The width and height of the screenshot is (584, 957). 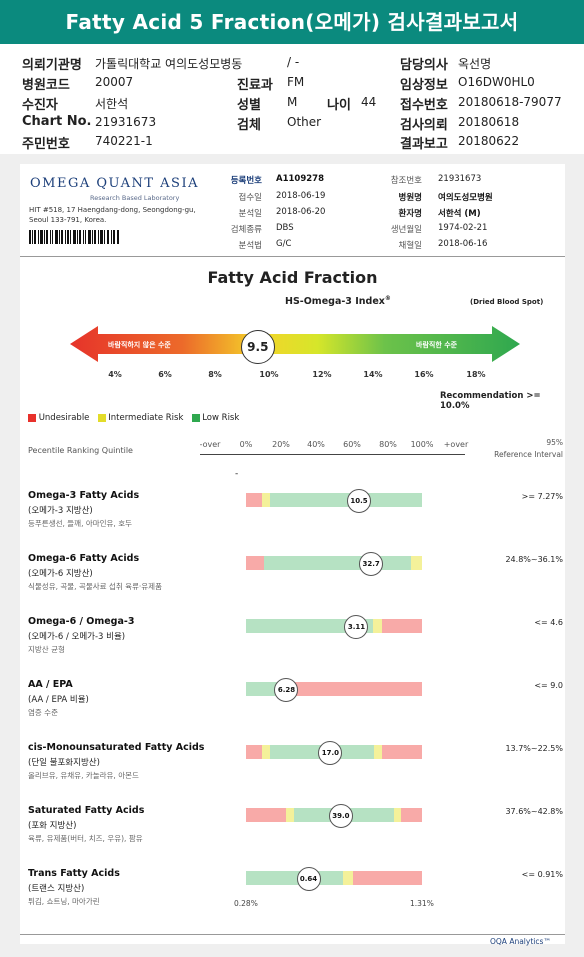 I want to click on ranking-tick-label: +over, so click(x=456, y=444).